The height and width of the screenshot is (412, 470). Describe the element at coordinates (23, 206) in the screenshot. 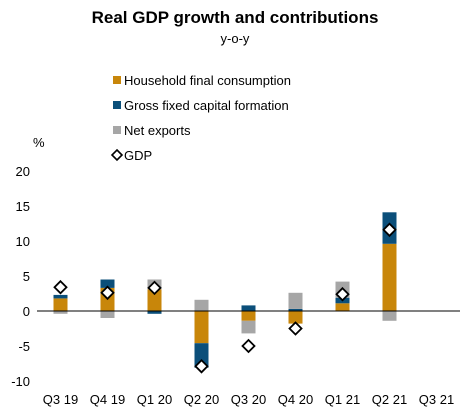

I see `y-tick-label: 15` at that location.